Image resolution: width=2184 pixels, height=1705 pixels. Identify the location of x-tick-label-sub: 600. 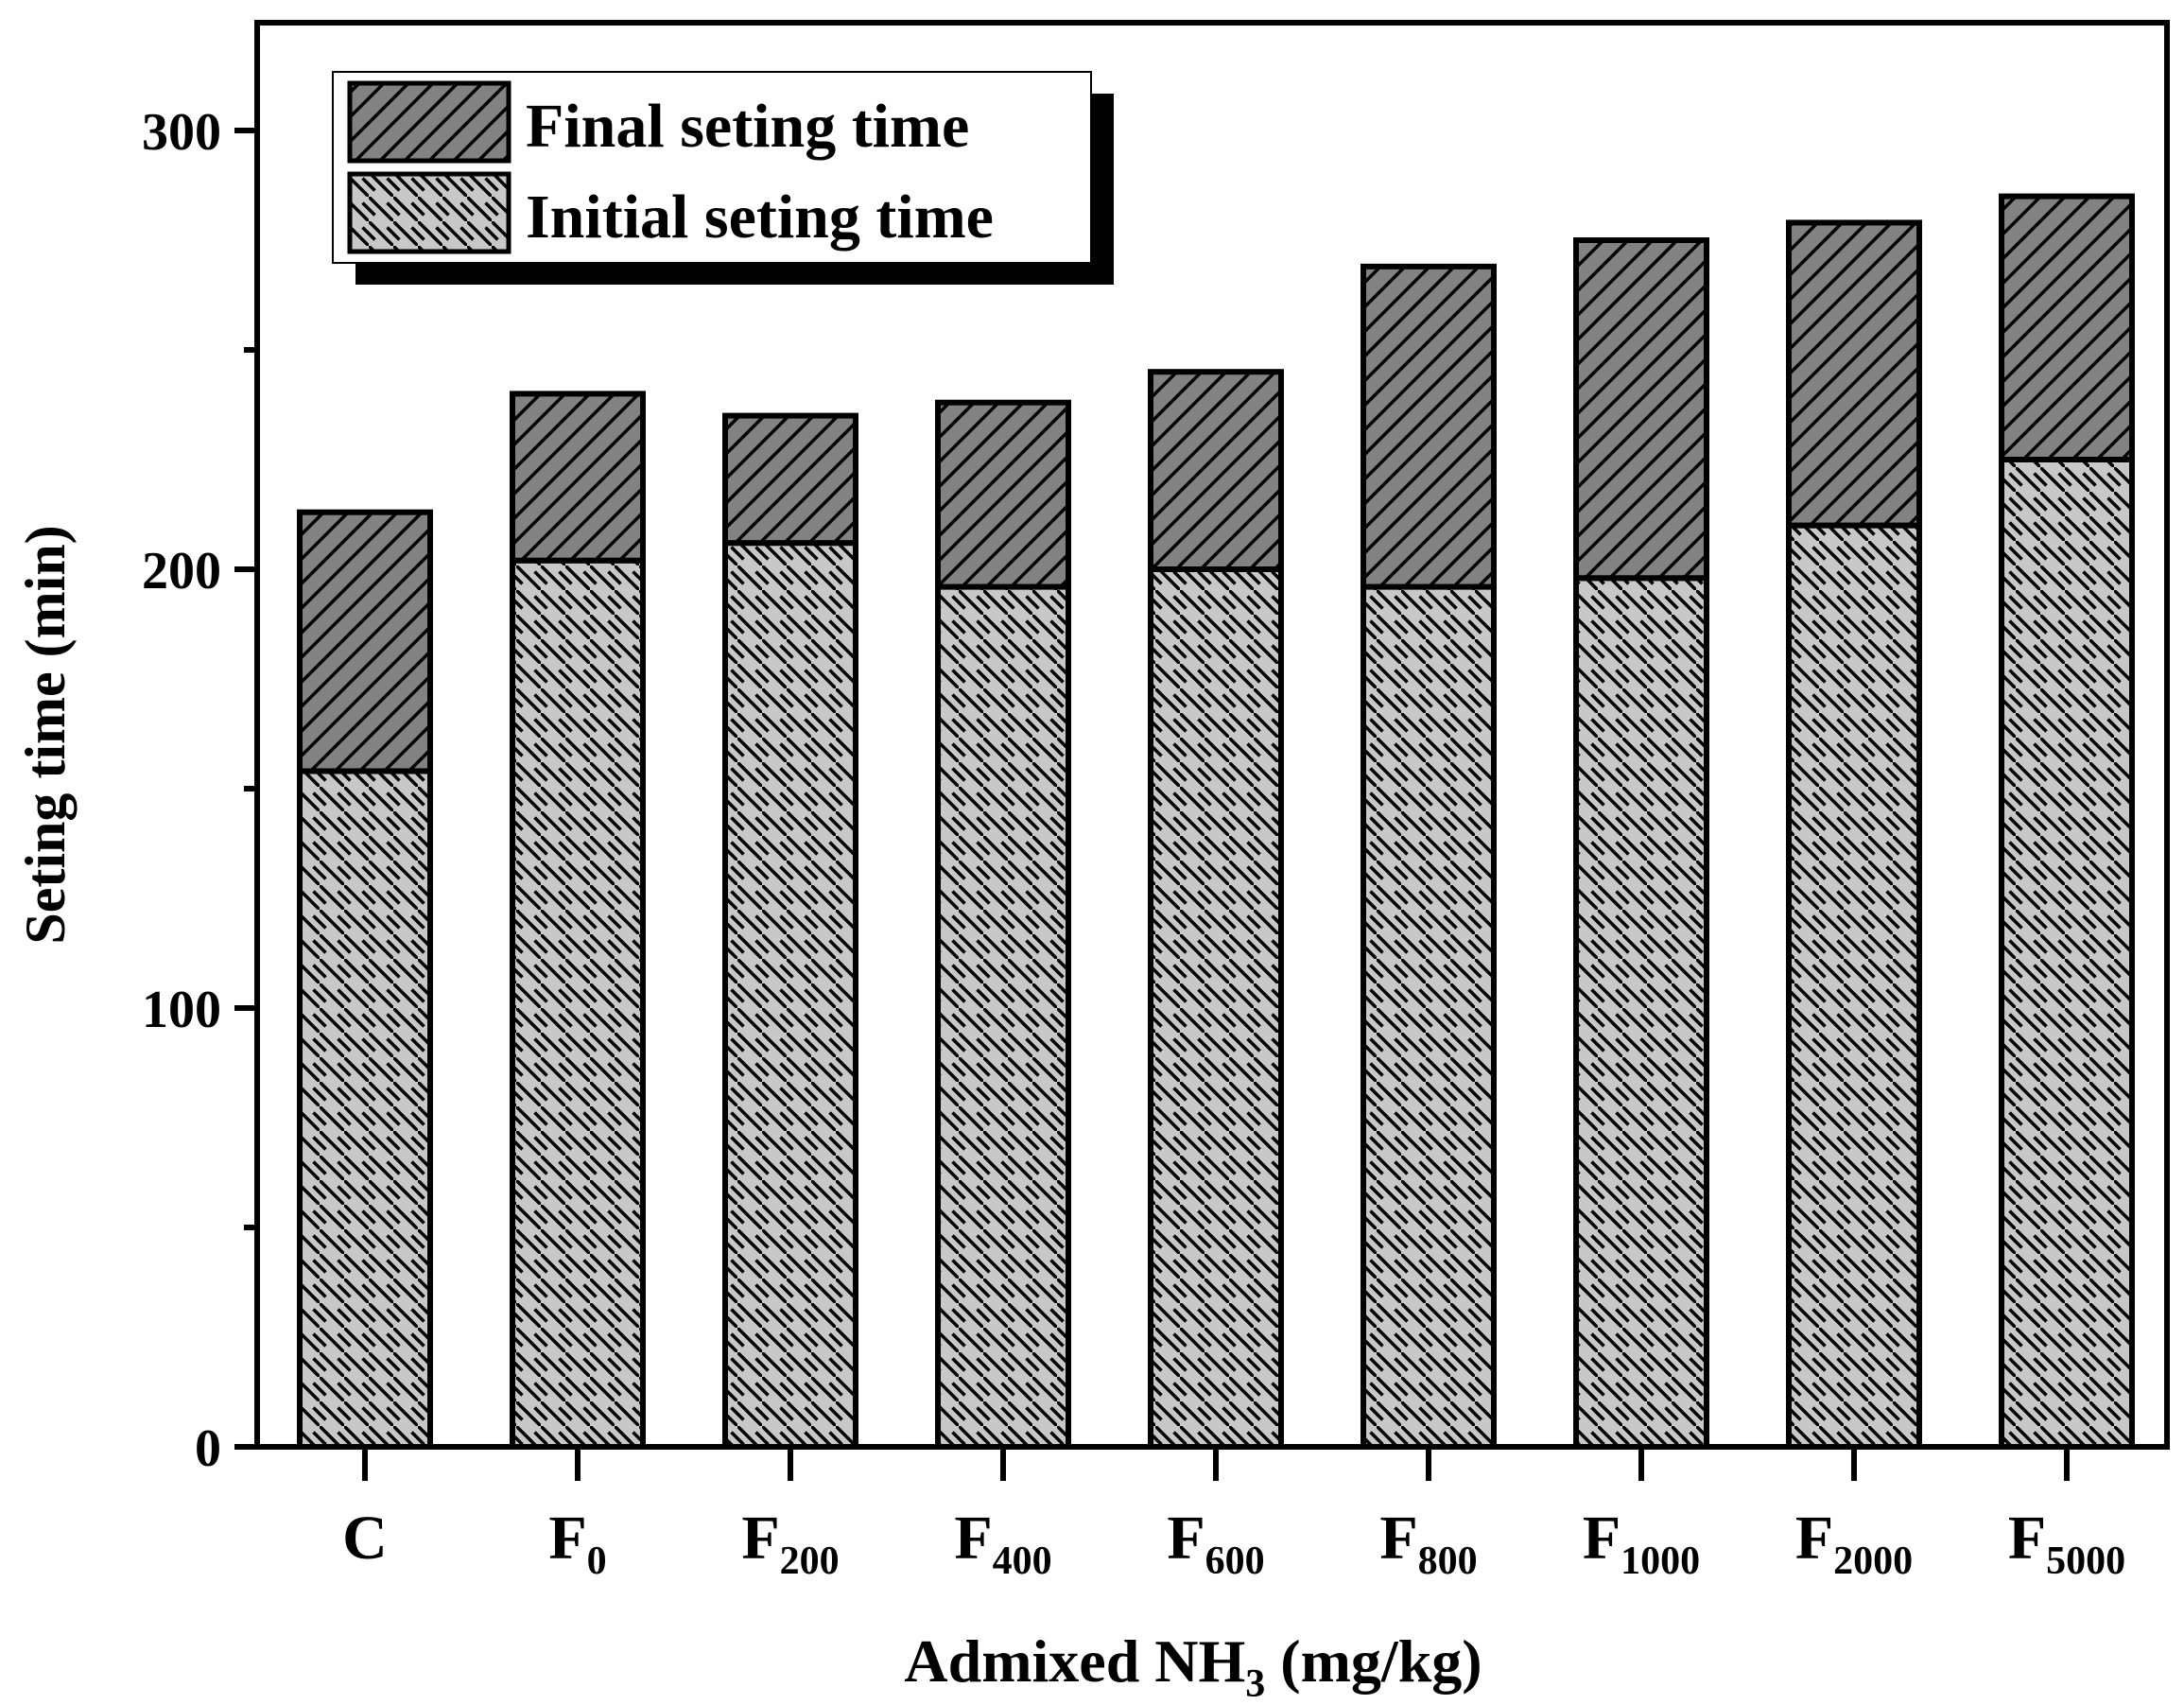
(1235, 1561).